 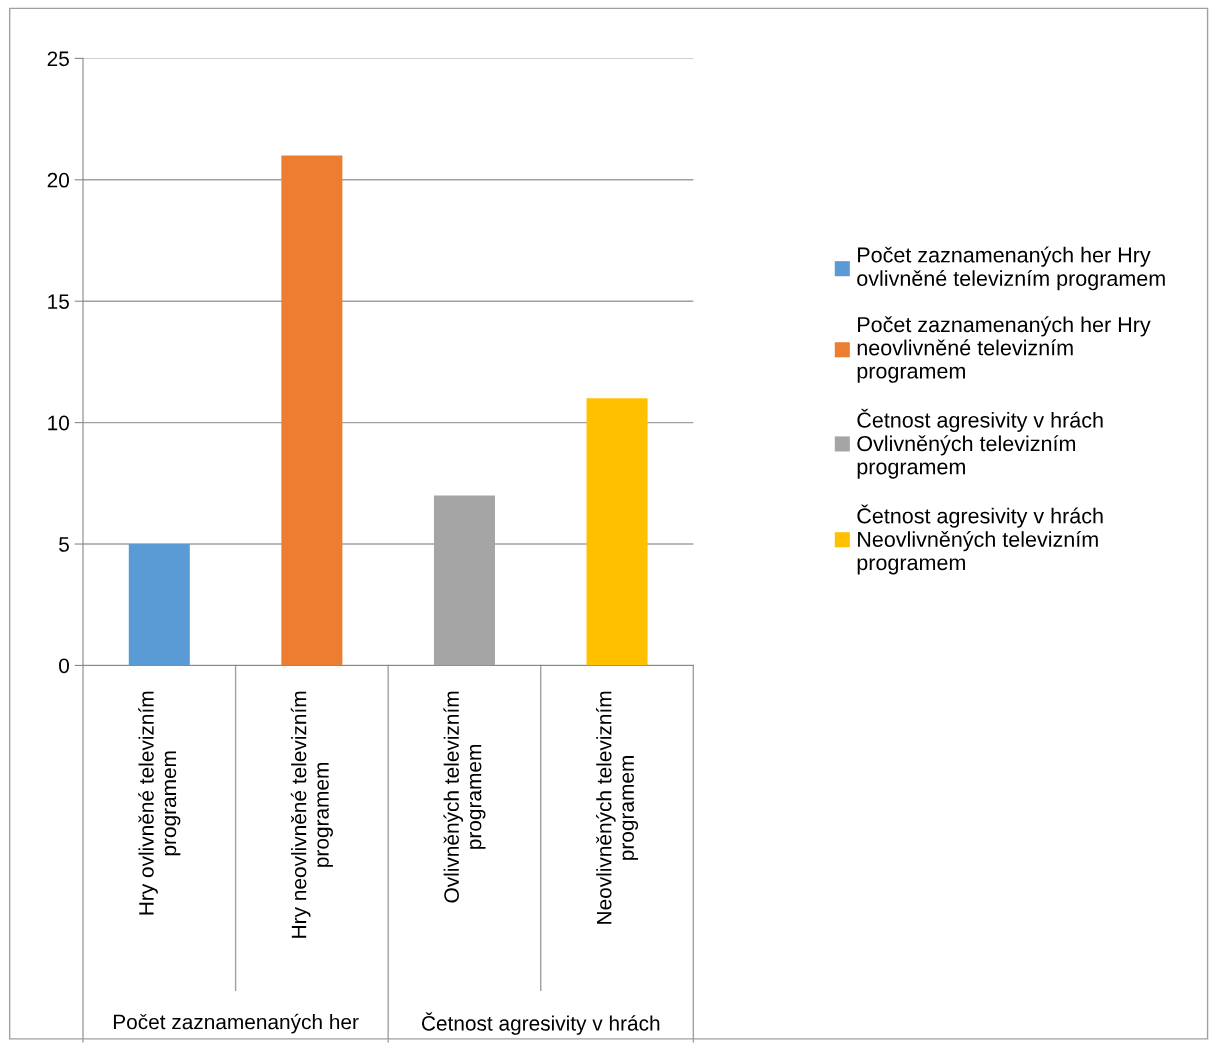 I want to click on legend-label: Četnost agresivity v hrách Neovlivněných televizním programem, so click(x=980, y=539).